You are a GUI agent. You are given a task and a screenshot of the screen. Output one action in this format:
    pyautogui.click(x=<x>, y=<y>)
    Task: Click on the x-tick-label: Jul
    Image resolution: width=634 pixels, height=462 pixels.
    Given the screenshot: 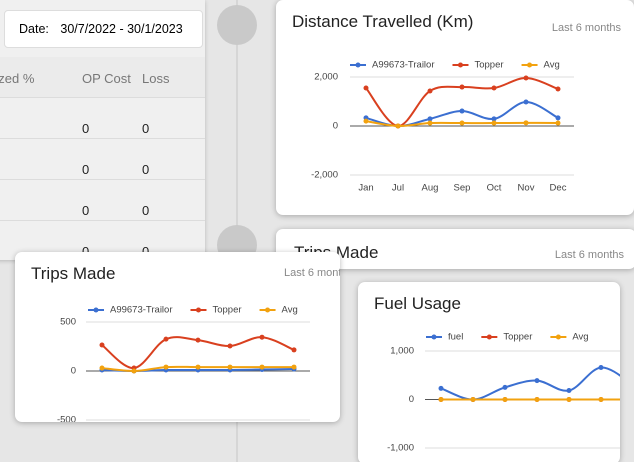 What is the action you would take?
    pyautogui.click(x=398, y=188)
    